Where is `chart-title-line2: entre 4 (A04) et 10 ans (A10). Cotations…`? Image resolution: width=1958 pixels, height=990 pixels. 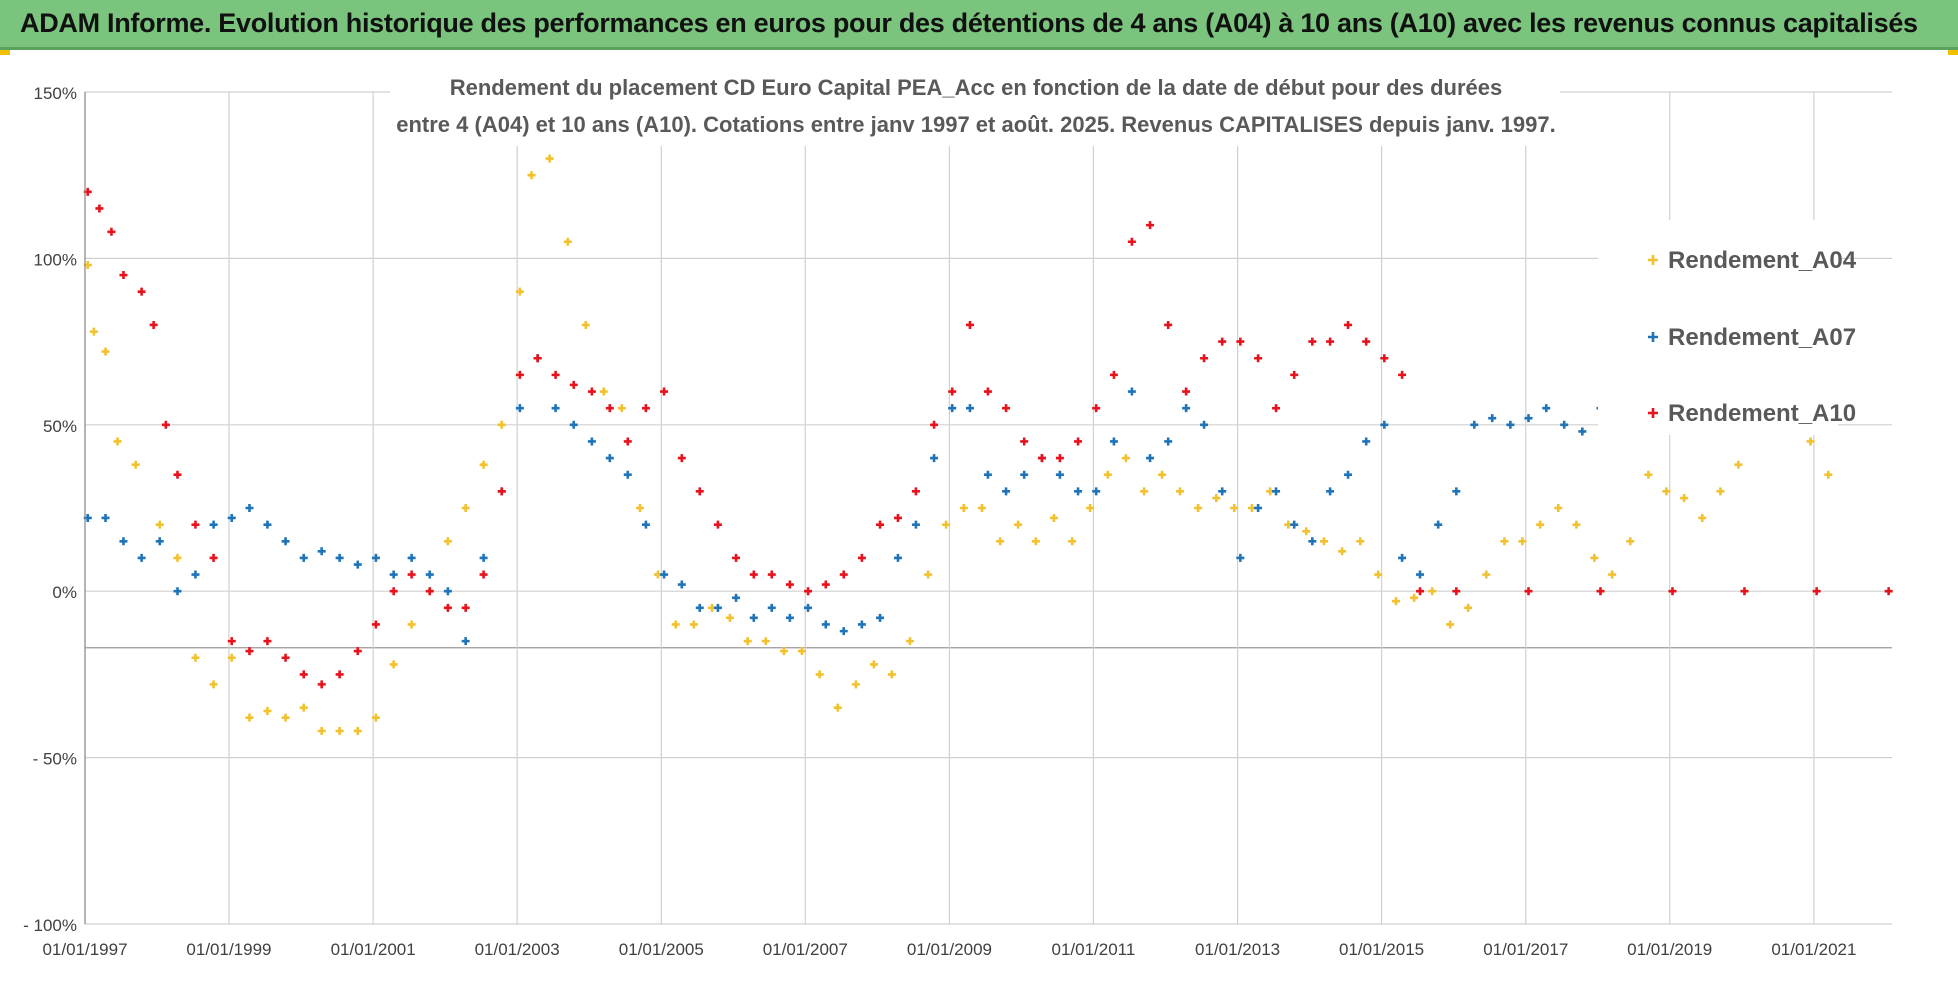
chart-title-line2: entre 4 (A04) et 10 ans (A10). Cotations… is located at coordinates (975, 124).